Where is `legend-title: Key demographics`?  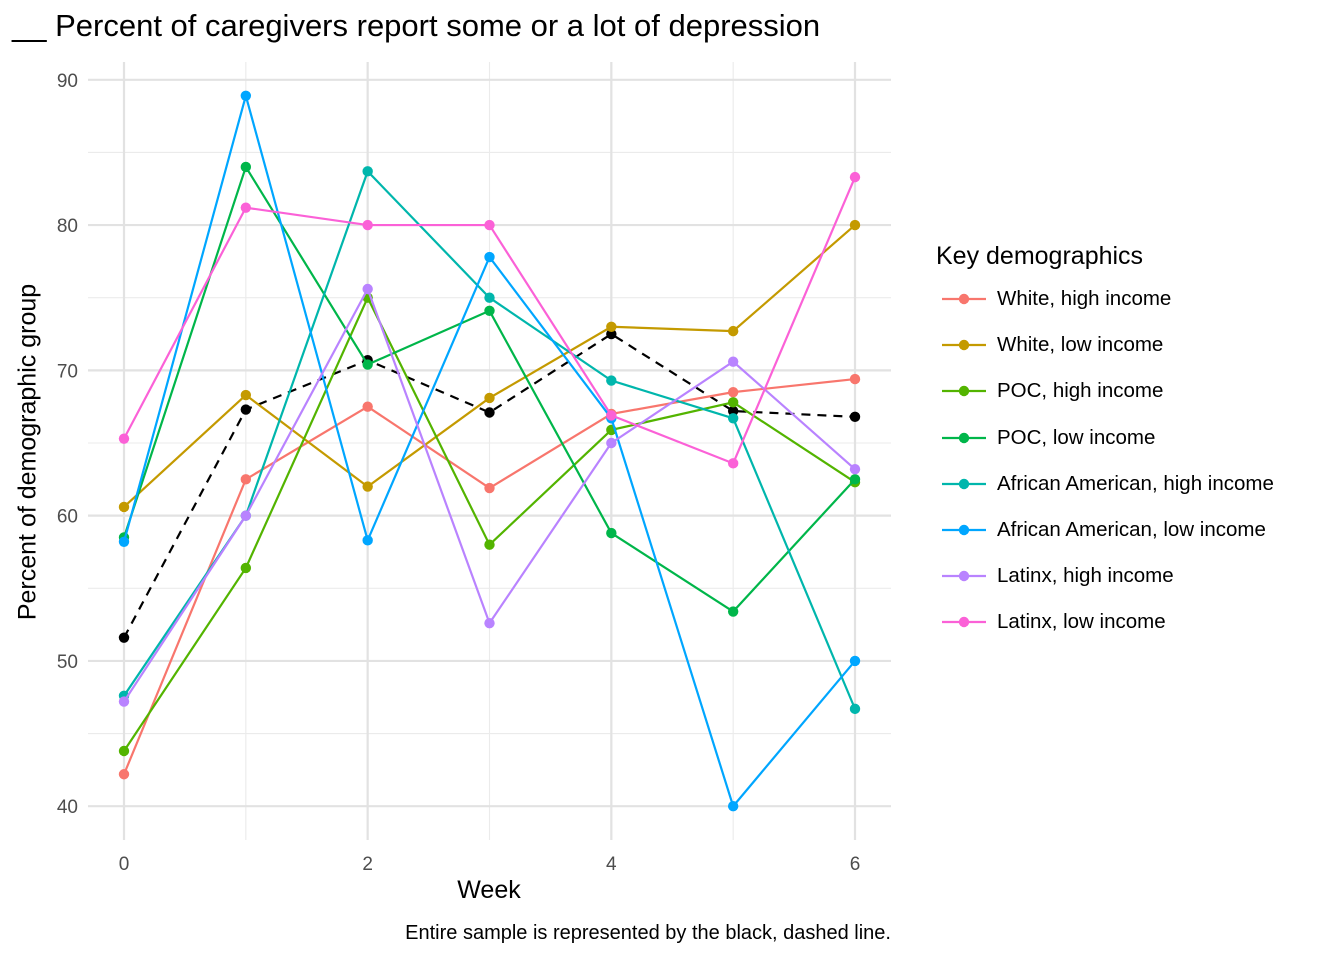 legend-title: Key demographics is located at coordinates (1040, 256).